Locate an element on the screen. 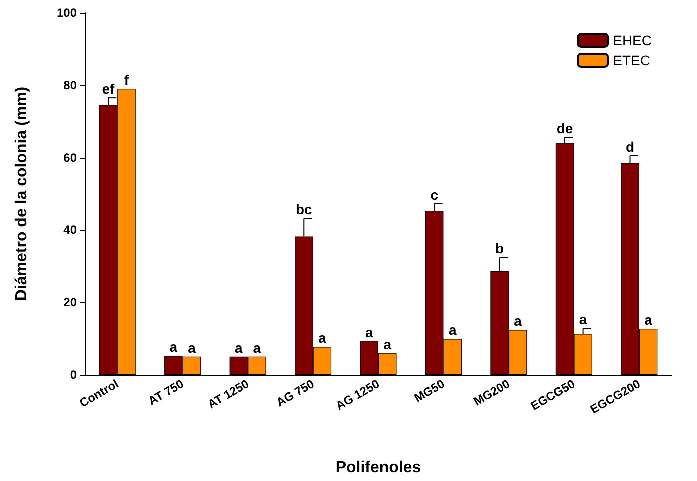 This screenshot has width=697, height=481. x-tick-label: AT 750 is located at coordinates (166, 392).